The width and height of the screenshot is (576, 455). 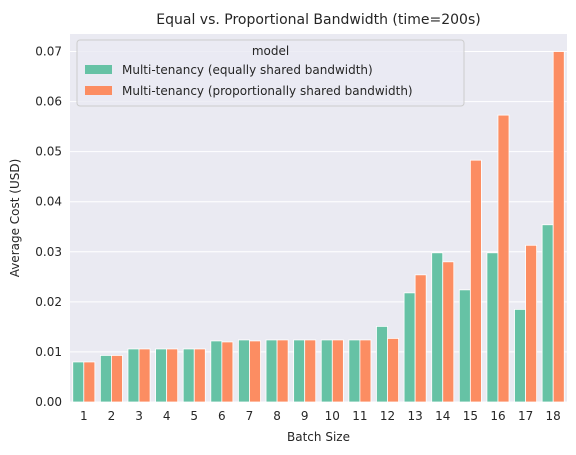 What do you see at coordinates (247, 70) in the screenshot?
I see `legend-label-equal: Multi-tenancy (equally shared bandwidth)` at bounding box center [247, 70].